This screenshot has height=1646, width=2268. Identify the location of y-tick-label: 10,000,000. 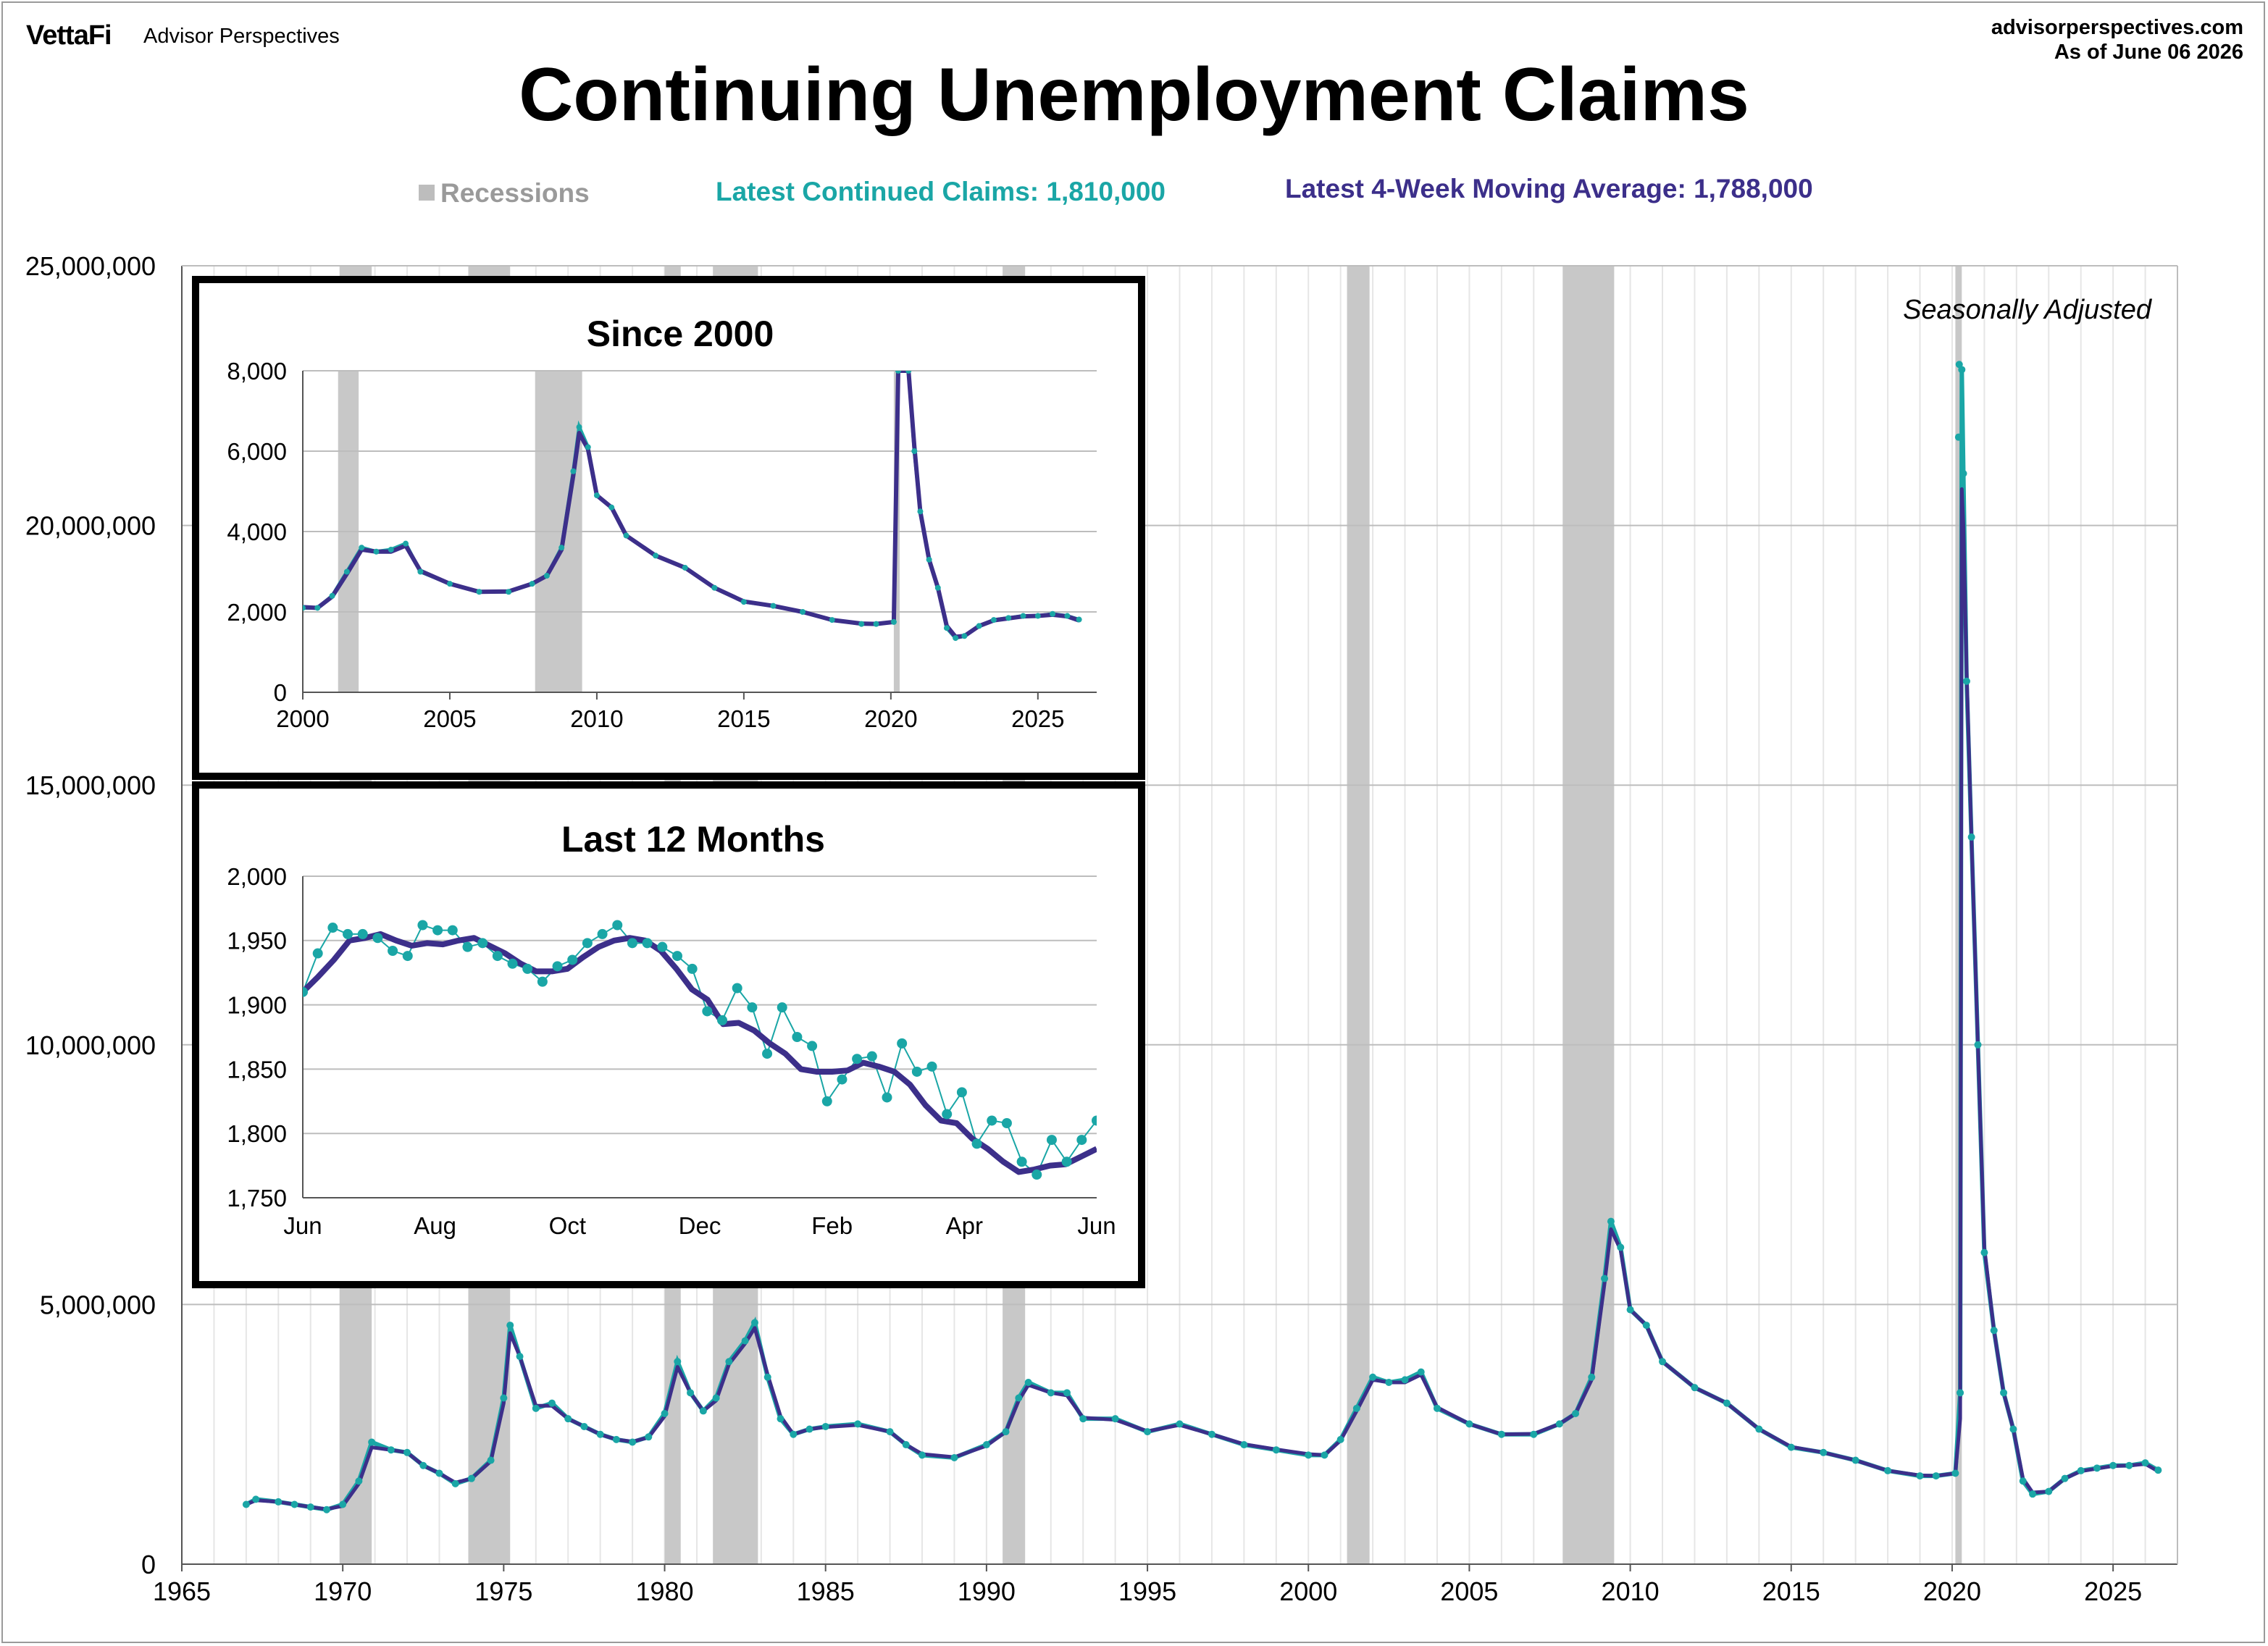
(91, 1045).